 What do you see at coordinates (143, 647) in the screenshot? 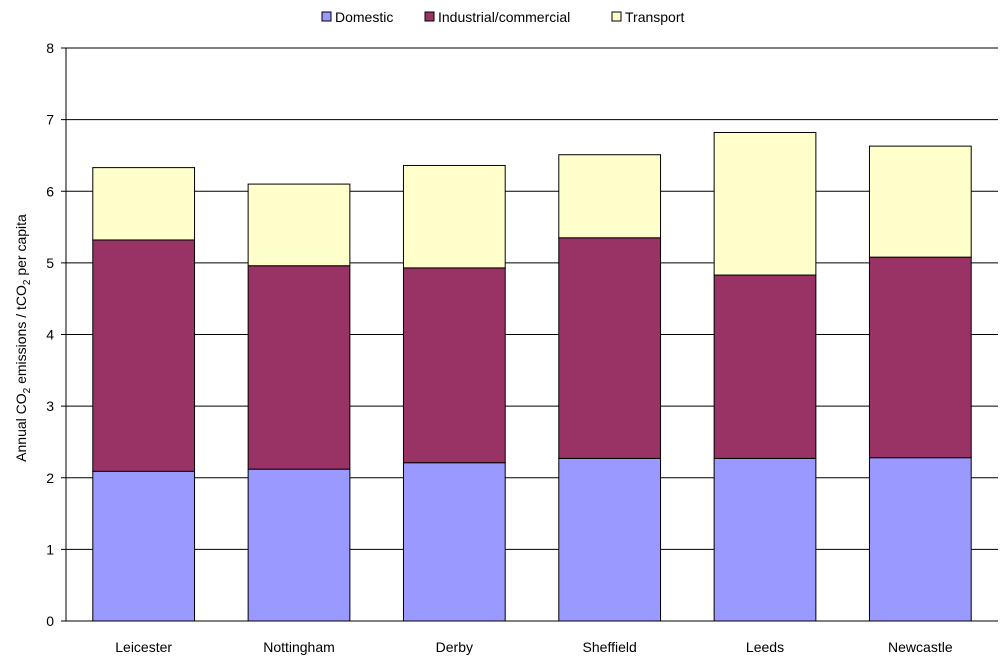
I see `x-tick-label: Leicester` at bounding box center [143, 647].